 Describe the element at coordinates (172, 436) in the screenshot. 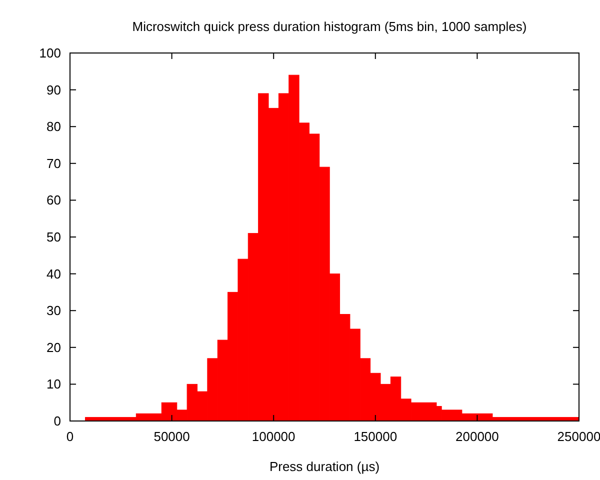

I see `x-tick-label: 50000` at that location.